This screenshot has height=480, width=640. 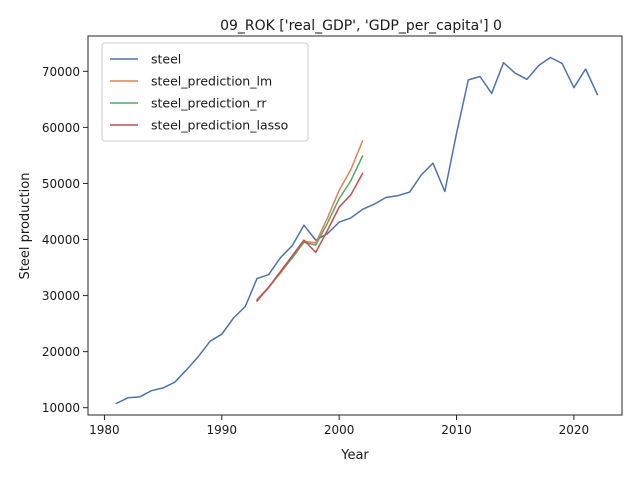 What do you see at coordinates (61, 184) in the screenshot?
I see `y-tick-label: 50000` at bounding box center [61, 184].